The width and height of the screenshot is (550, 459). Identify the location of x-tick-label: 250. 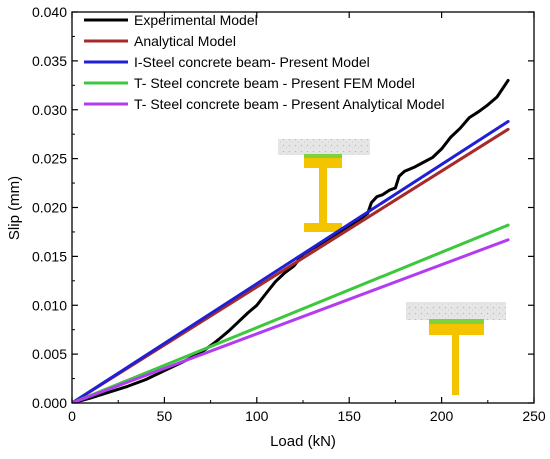
(534, 416).